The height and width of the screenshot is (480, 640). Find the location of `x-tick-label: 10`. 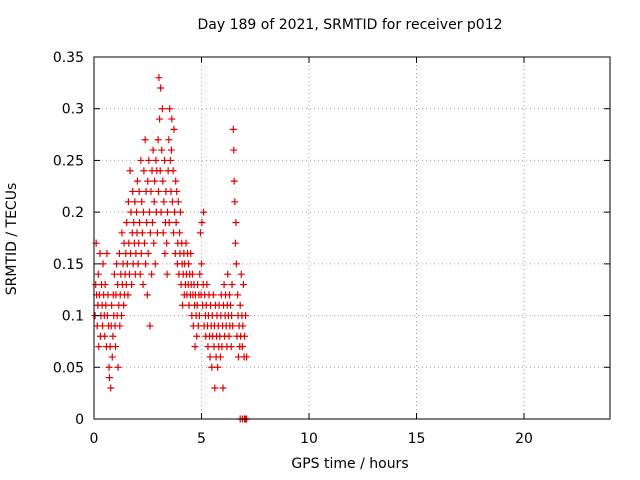

x-tick-label: 10 is located at coordinates (309, 439).